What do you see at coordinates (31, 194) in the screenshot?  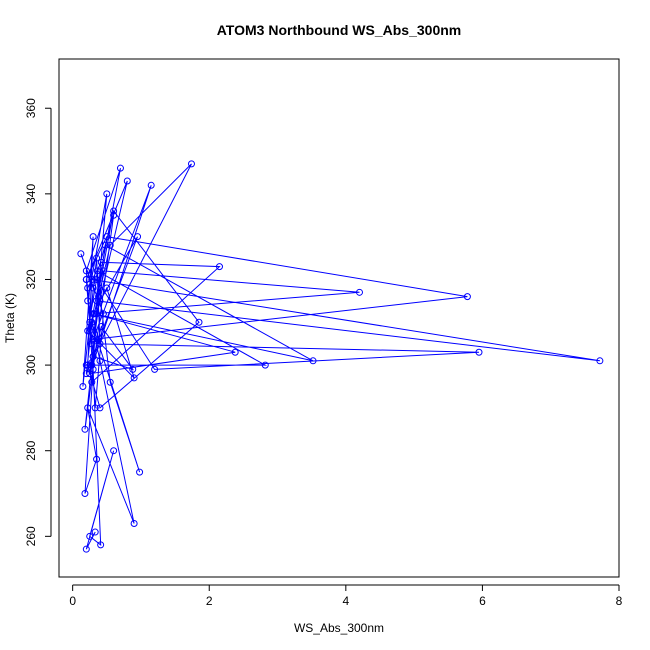 I see `y-tick-label: 340` at bounding box center [31, 194].